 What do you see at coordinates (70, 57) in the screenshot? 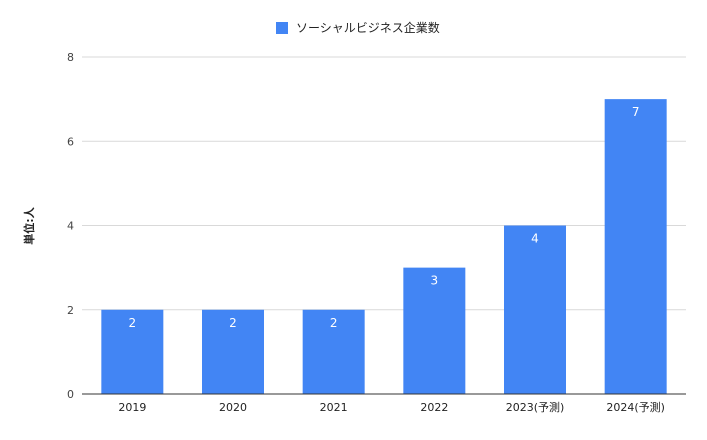
I see `y-tick-label: 8` at bounding box center [70, 57].